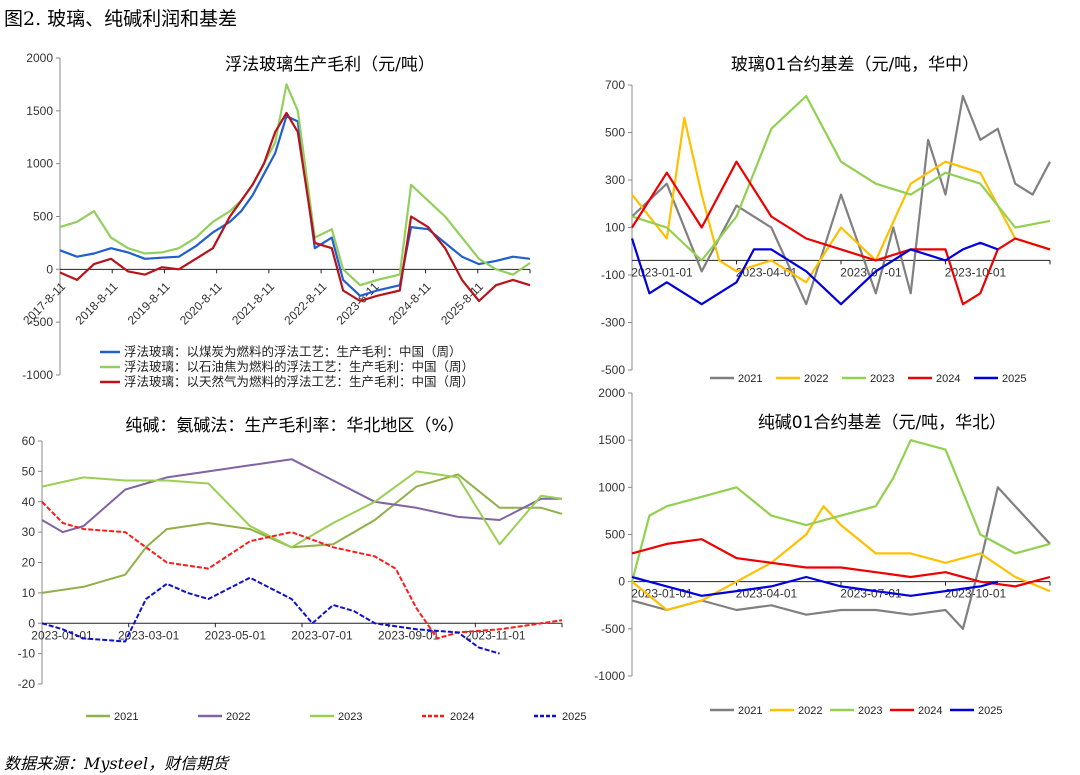 The width and height of the screenshot is (1080, 775). Describe the element at coordinates (615, 85) in the screenshot. I see `y-tick-label: 700` at that location.